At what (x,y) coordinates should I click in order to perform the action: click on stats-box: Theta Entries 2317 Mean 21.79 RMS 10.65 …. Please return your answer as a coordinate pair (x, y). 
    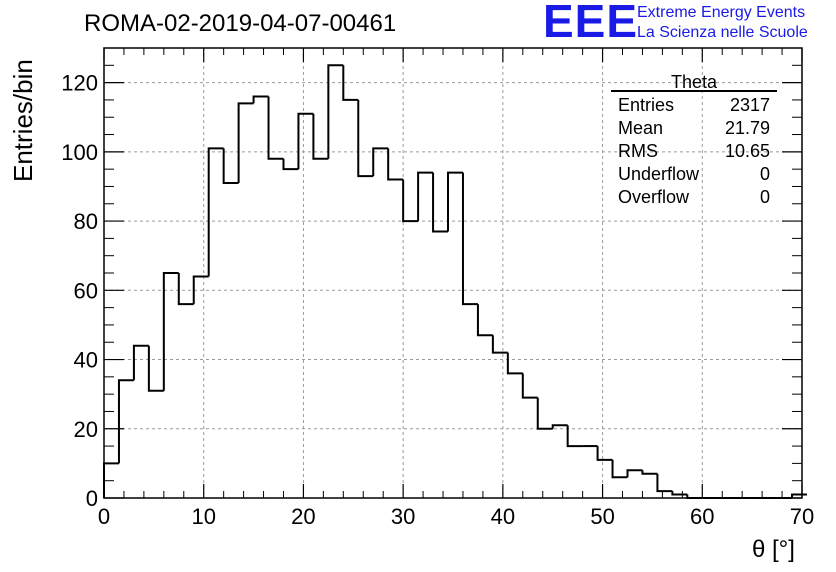
    Looking at the image, I should click on (694, 140).